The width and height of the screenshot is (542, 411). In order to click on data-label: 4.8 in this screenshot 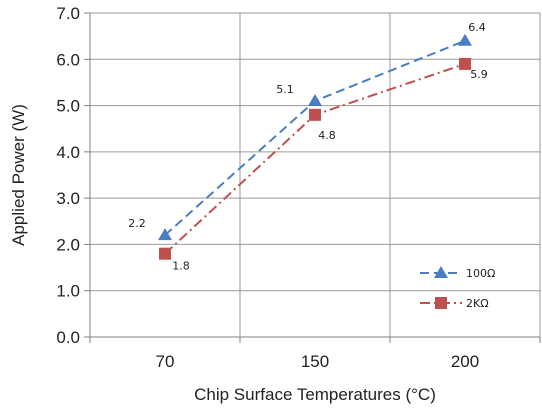, I will do `click(327, 135)`.